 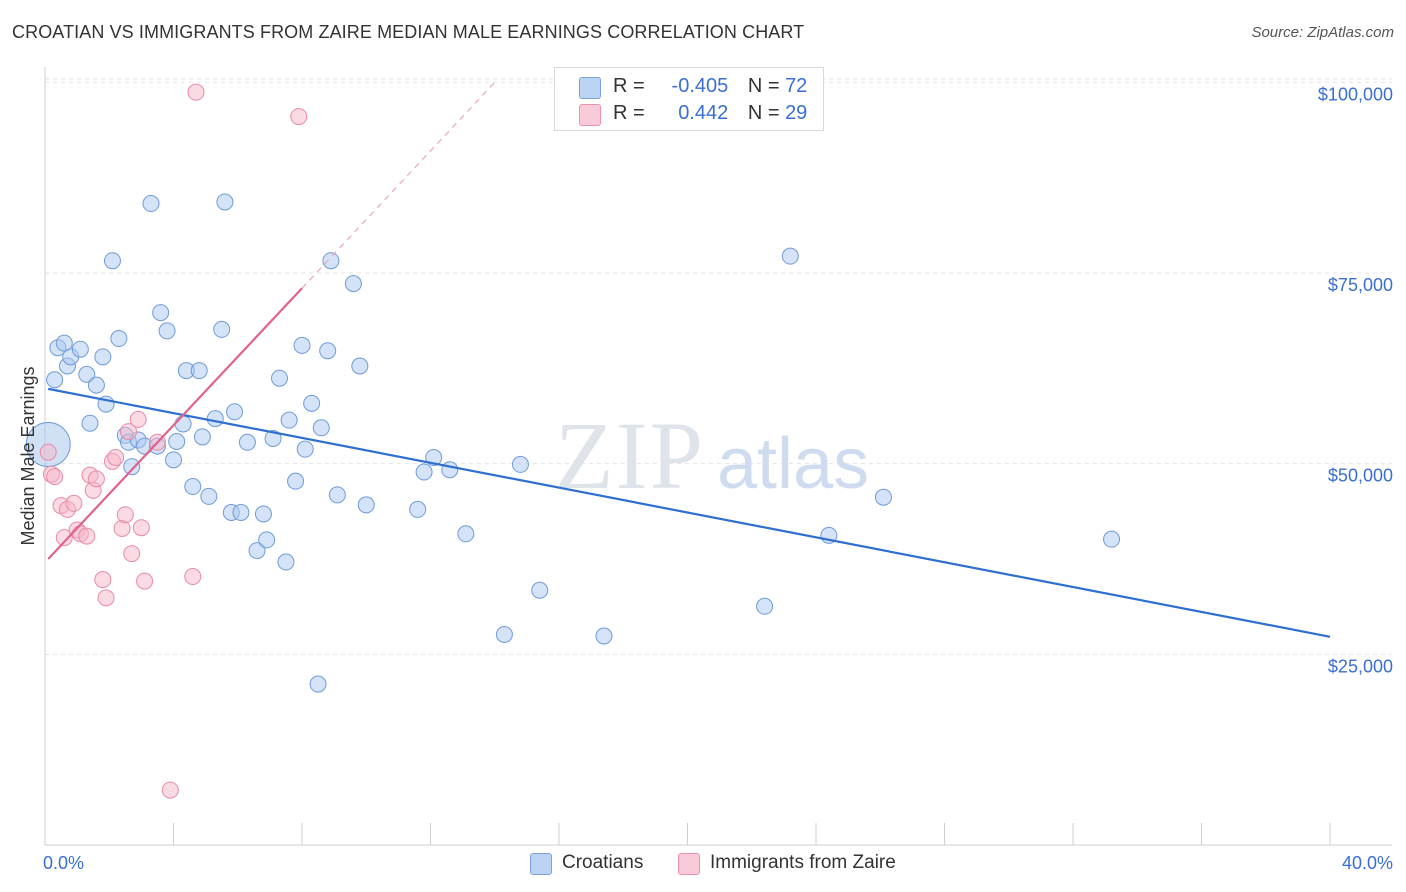 What do you see at coordinates (590, 115) in the screenshot?
I see `legend-swatch-zaire` at bounding box center [590, 115].